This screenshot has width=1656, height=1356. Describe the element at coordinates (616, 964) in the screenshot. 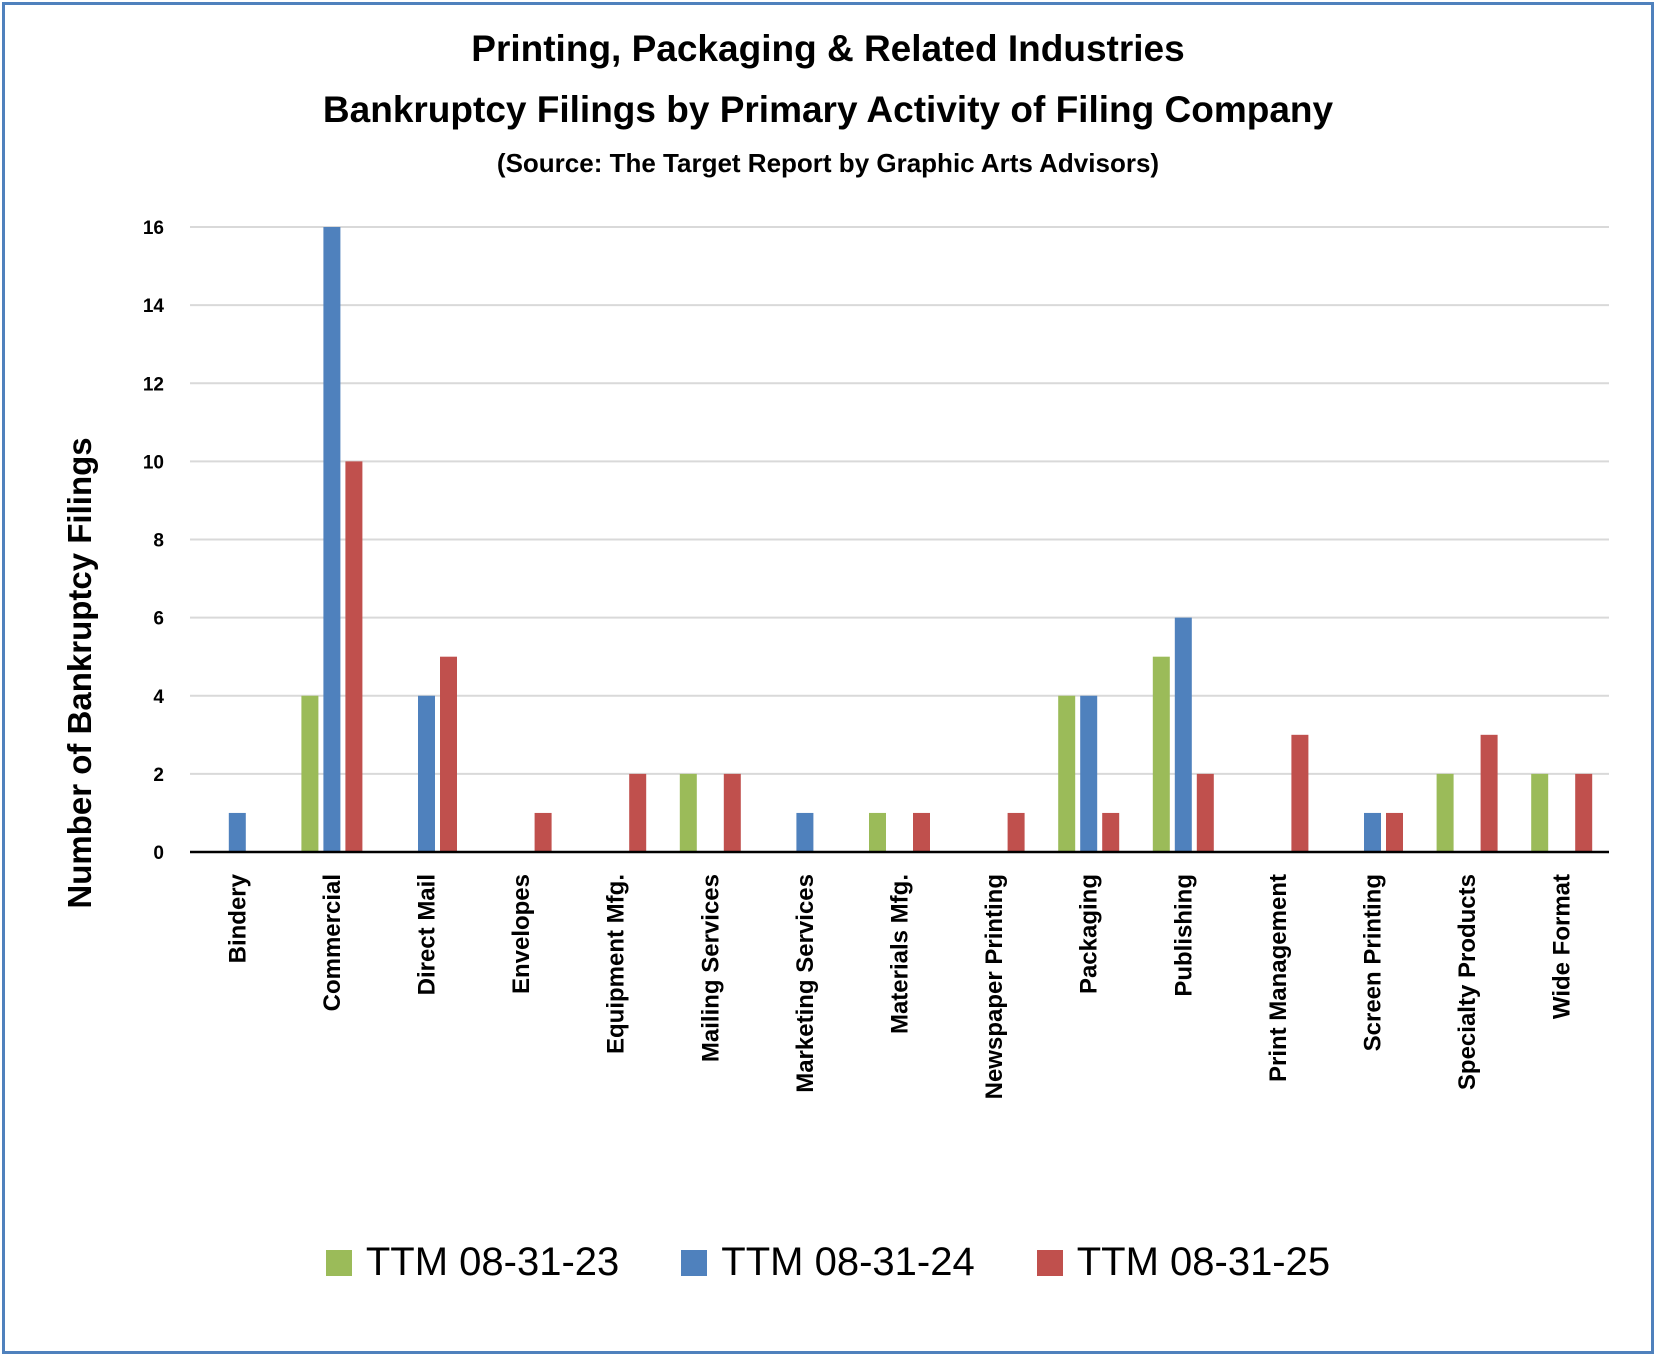

I see `x-tick-label: Equipment Mfg.` at that location.